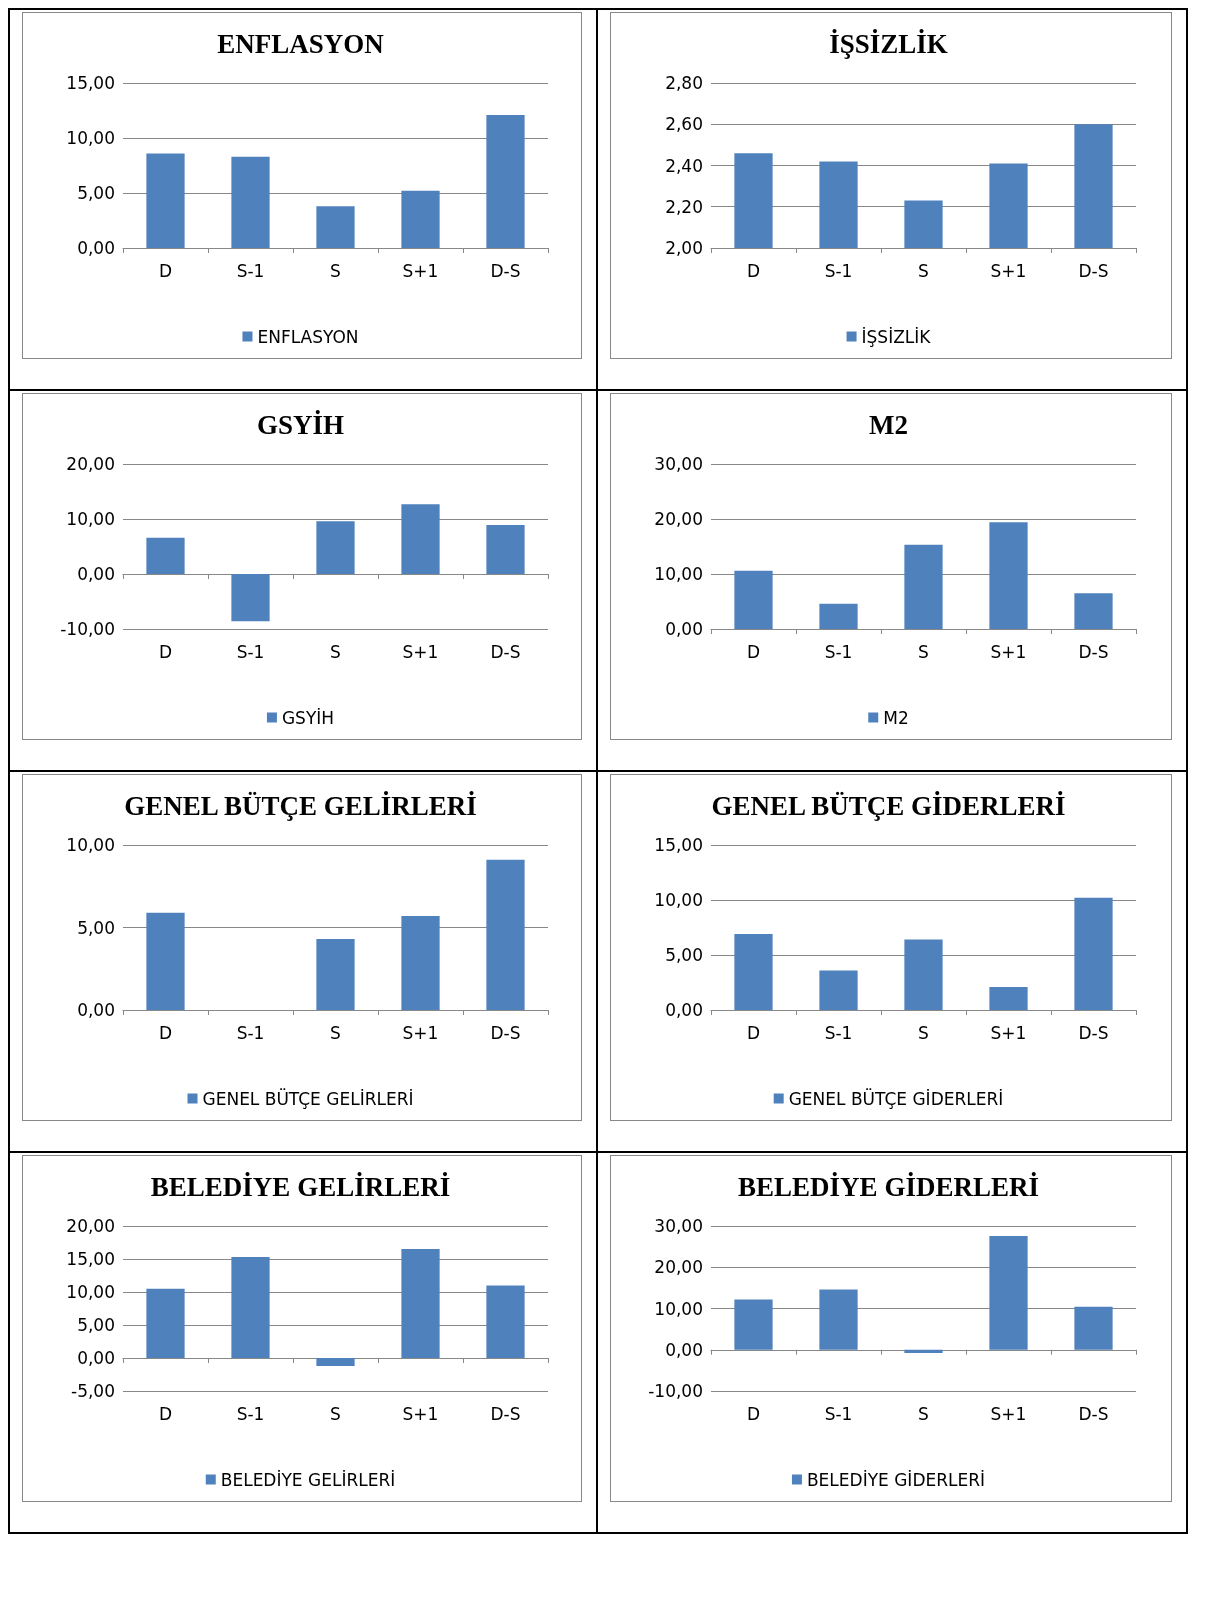 Image resolution: width=1206 pixels, height=1614 pixels. Describe the element at coordinates (888, 1186) in the screenshot. I see `chart-title: BELEDİYE GİDERLERİ` at that location.